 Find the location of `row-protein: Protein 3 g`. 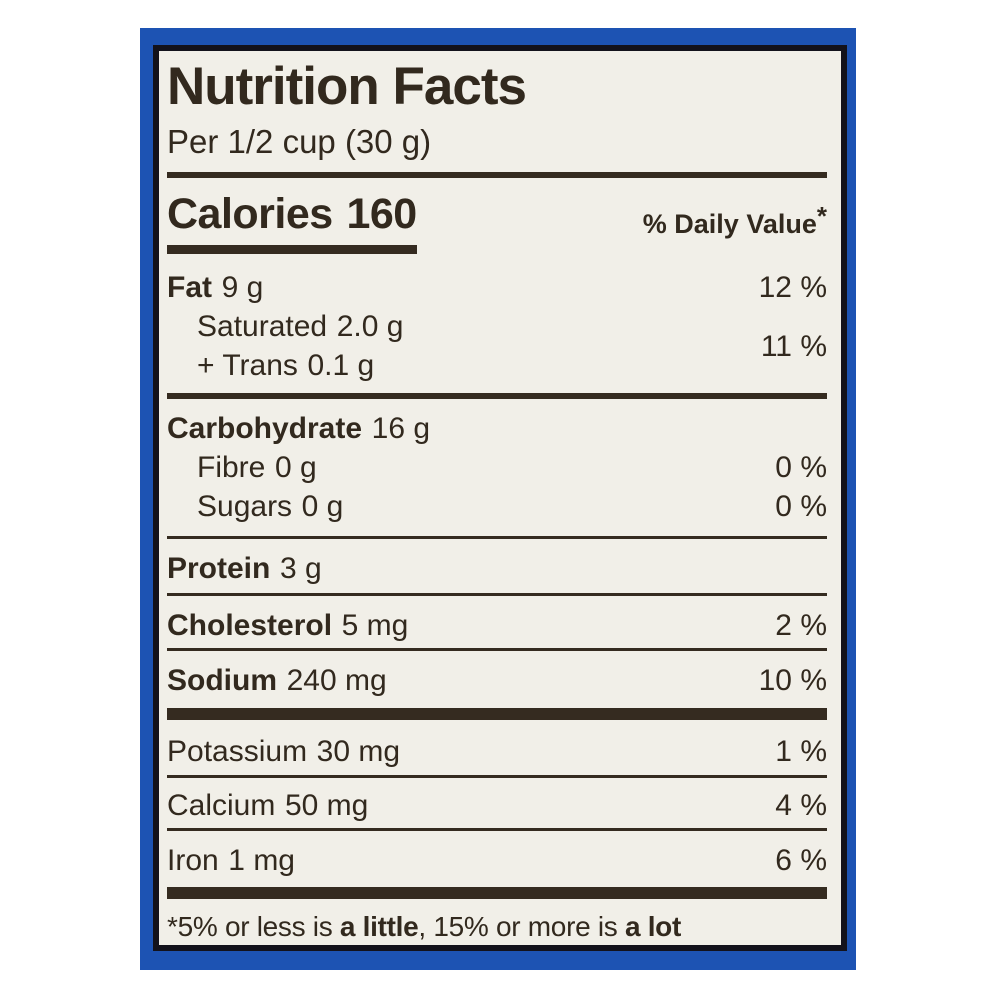

row-protein: Protein 3 g is located at coordinates (497, 568).